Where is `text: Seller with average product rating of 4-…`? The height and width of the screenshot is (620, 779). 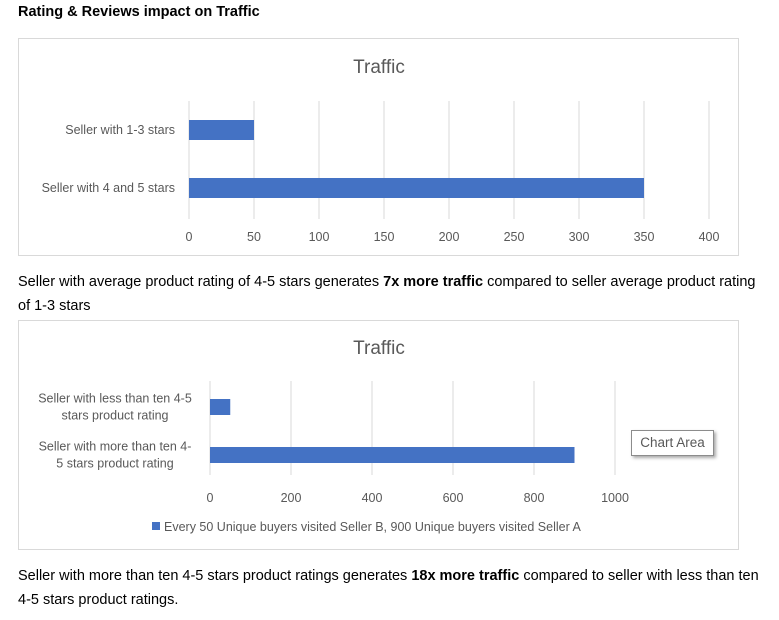 text: Seller with average product rating of 4-… is located at coordinates (201, 282).